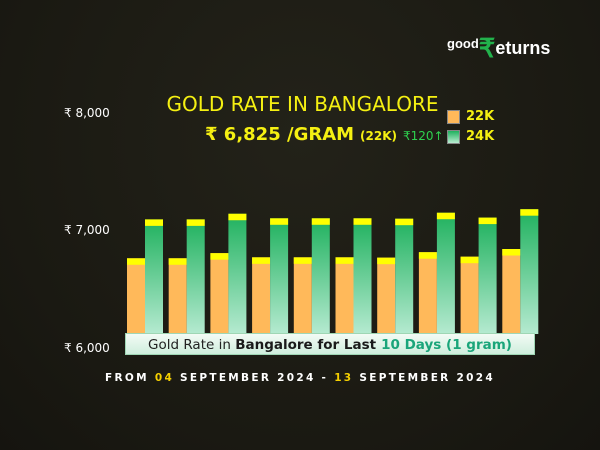  What do you see at coordinates (189, 345) in the screenshot?
I see `caption-prefix: Gold Rate in` at bounding box center [189, 345].